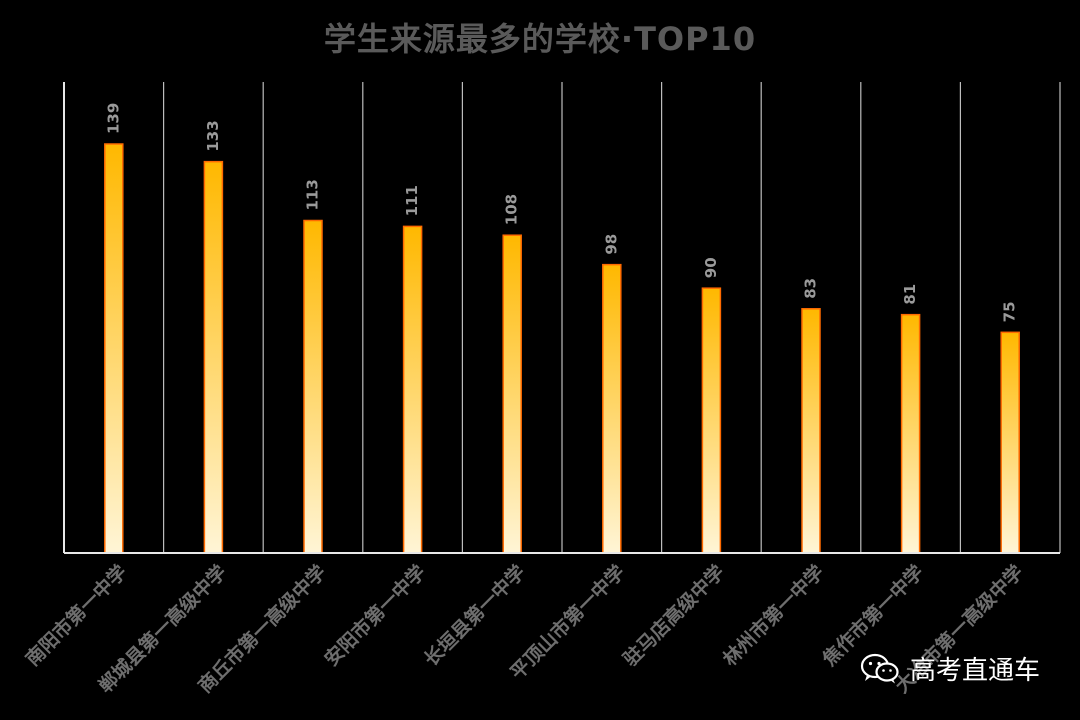  What do you see at coordinates (412, 200) in the screenshot?
I see `value-label: 111` at bounding box center [412, 200].